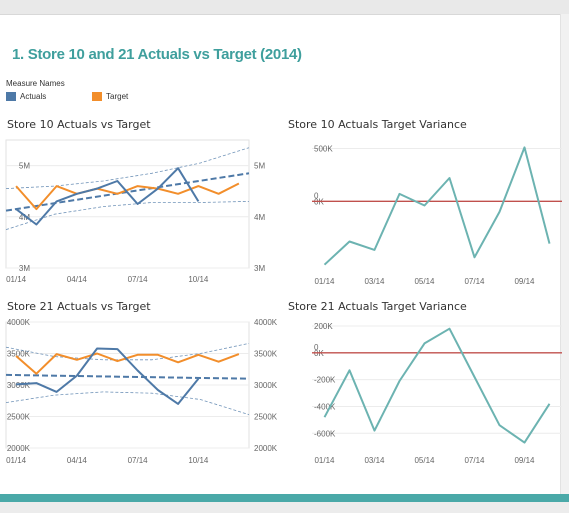  Describe the element at coordinates (324, 460) in the screenshot. I see `chart-3-xtick-label: 01/14` at that location.